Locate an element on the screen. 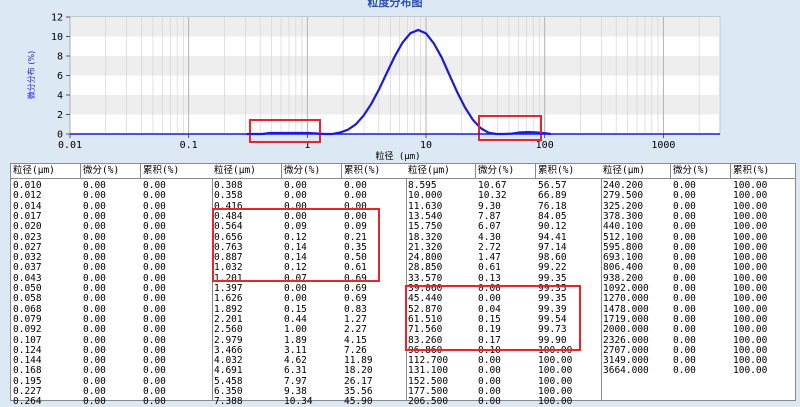 This screenshot has width=800, height=407. table-row: 11.630 9.30 76.18 is located at coordinates (503, 206).